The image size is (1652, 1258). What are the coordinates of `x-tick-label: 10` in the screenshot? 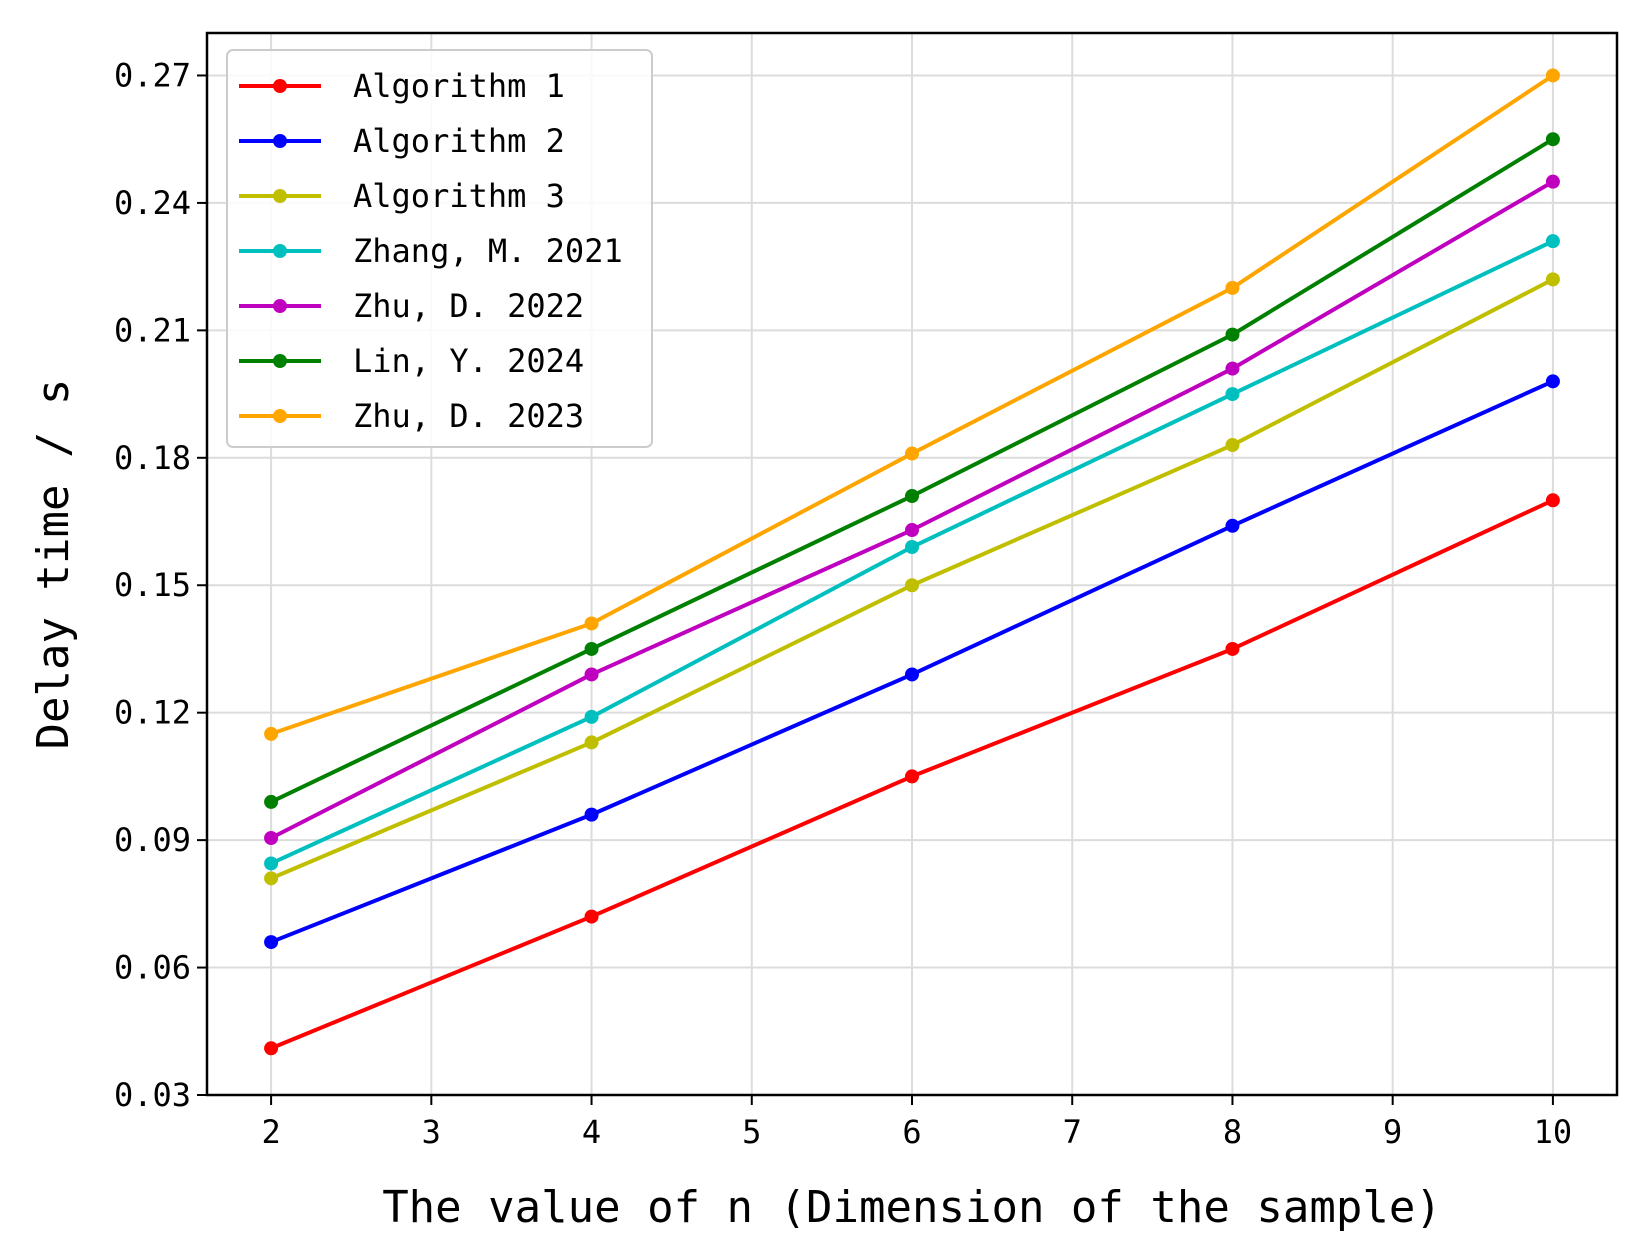 It's located at (1553, 1132).